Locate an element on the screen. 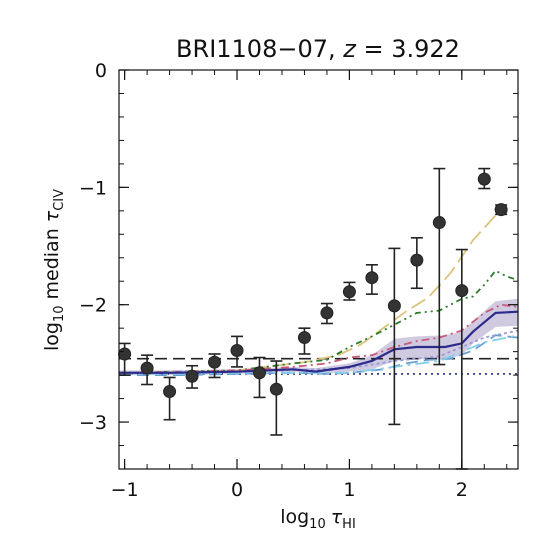  band-layer is located at coordinates (318, 337).